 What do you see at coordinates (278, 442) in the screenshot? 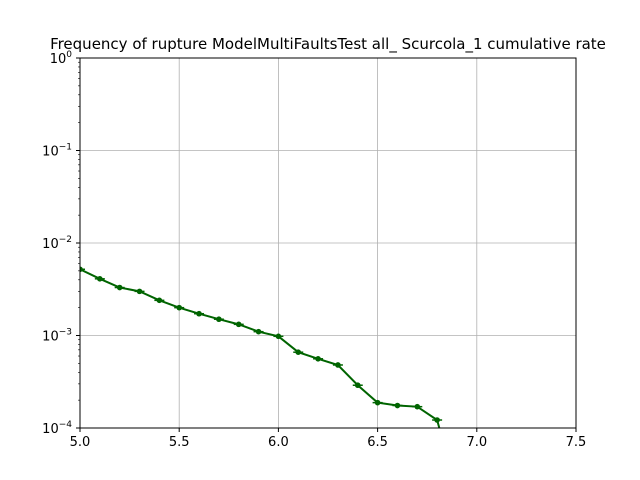
I see `x-tick-label: 6.0` at bounding box center [278, 442].